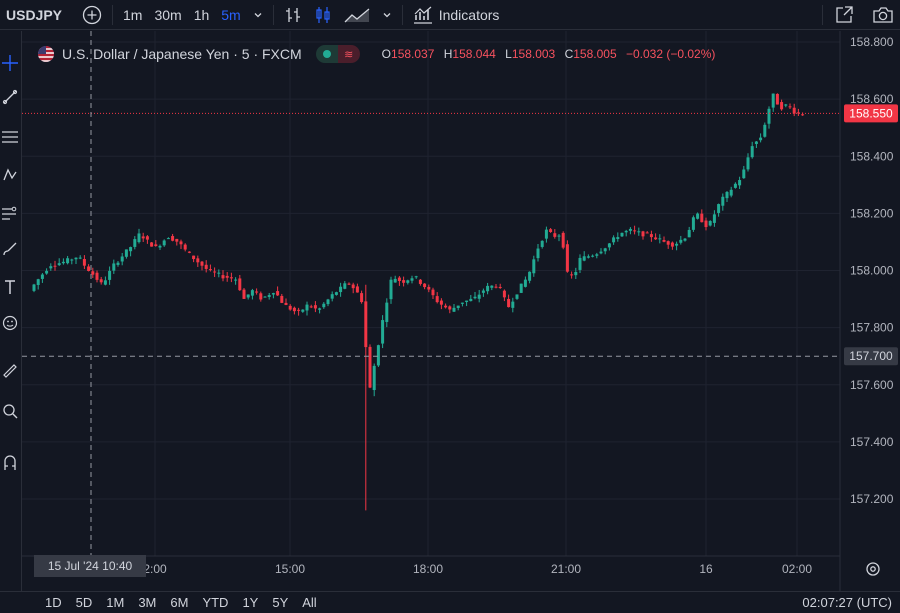 Image resolution: width=900 pixels, height=613 pixels. I want to click on bar-style-button, so click(293, 15).